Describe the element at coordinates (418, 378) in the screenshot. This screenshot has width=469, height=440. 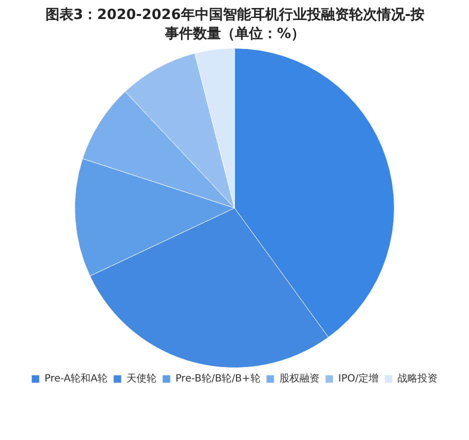
I see `legend-label: 战略投资` at that location.